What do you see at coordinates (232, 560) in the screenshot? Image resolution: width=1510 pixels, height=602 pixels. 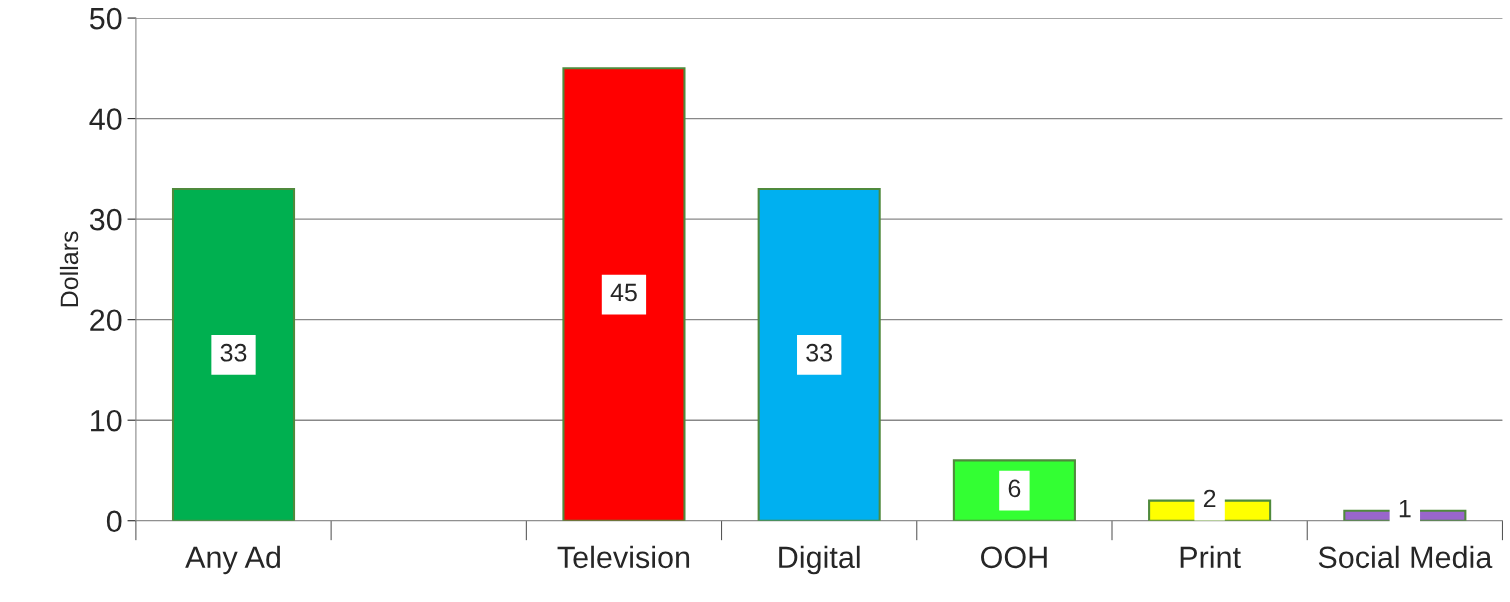 I see `x-tick-label: Any Ad` at bounding box center [232, 560].